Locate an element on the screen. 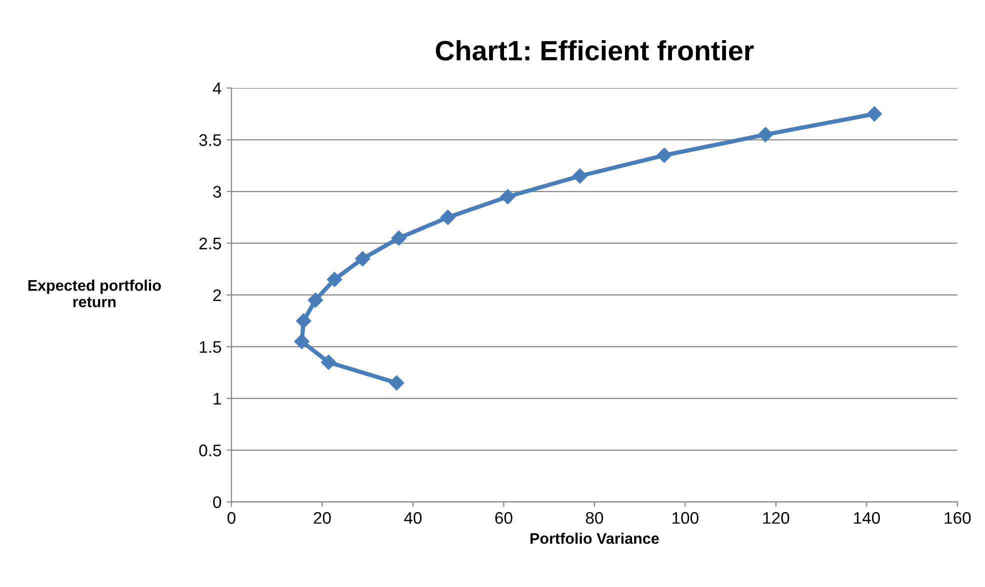 This screenshot has height=587, width=985. x-tick-label: 100 is located at coordinates (685, 518).